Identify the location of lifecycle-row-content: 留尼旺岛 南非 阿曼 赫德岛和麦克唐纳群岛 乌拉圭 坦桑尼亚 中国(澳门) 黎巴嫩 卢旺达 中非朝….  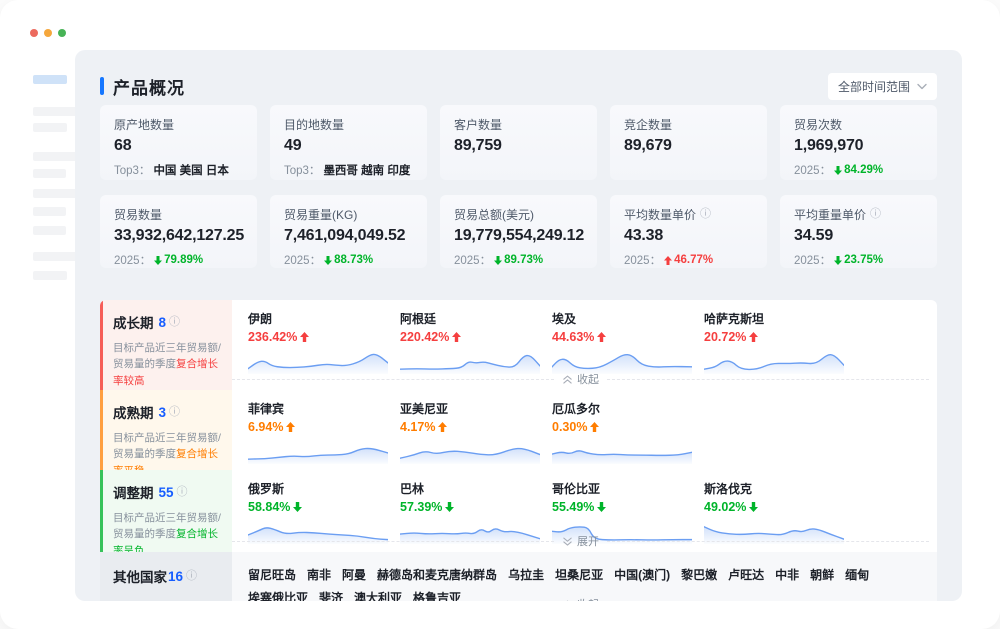
(584, 576).